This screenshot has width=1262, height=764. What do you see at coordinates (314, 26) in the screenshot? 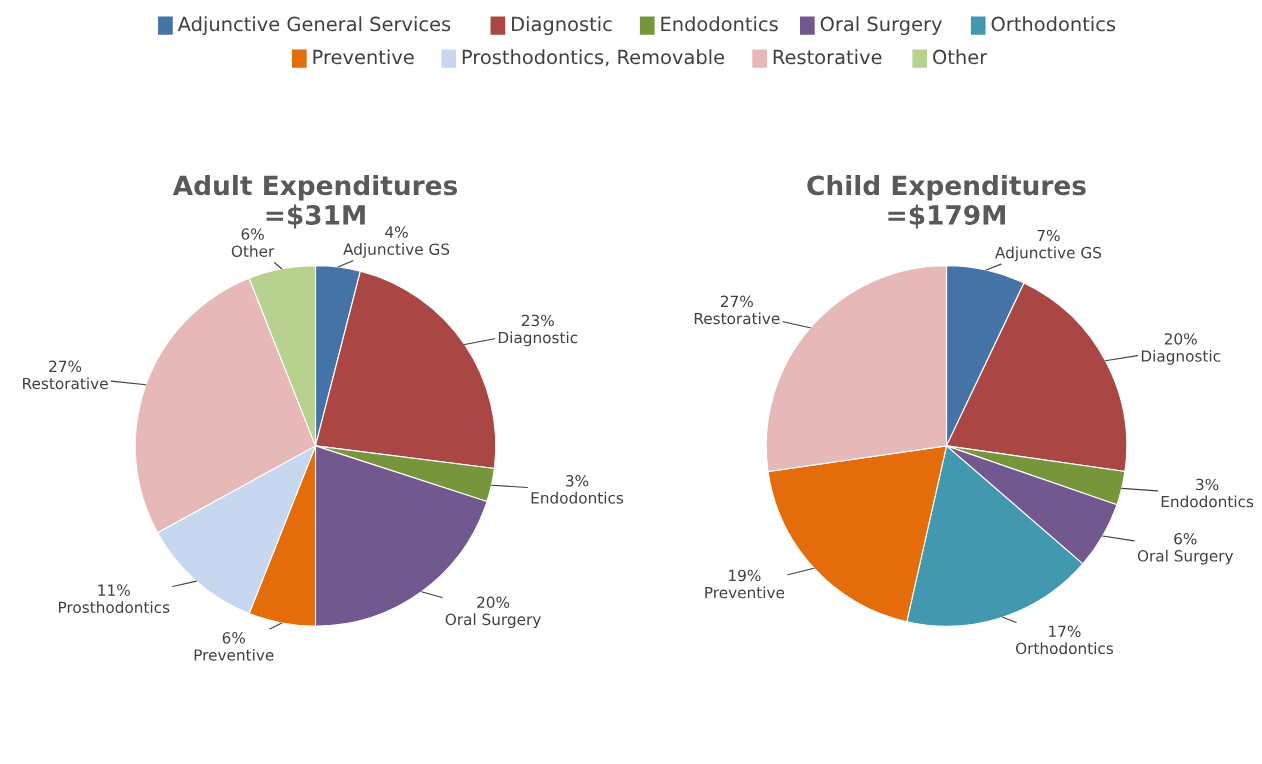
I see `category-label: Adjunctive General Services` at bounding box center [314, 26].